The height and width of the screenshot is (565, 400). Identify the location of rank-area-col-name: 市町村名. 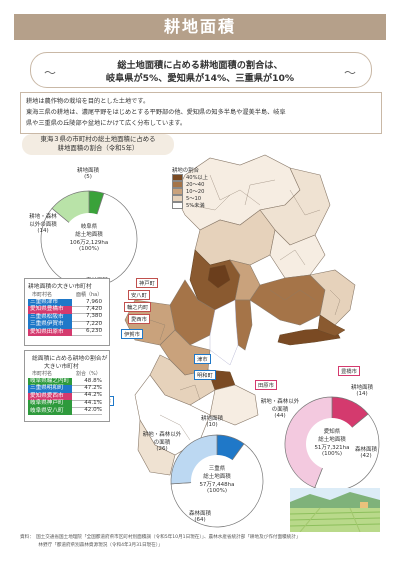
(42, 295).